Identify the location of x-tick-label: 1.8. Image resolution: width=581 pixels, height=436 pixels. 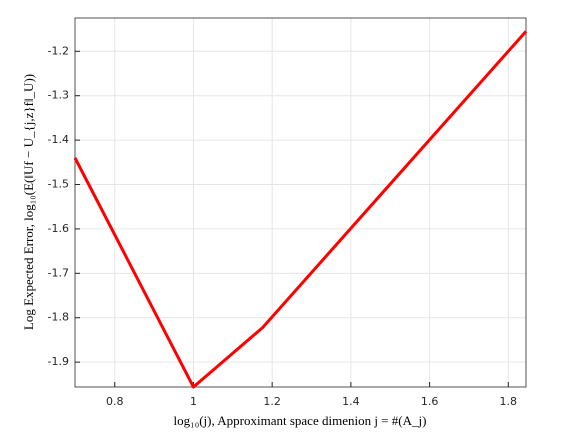
(509, 401).